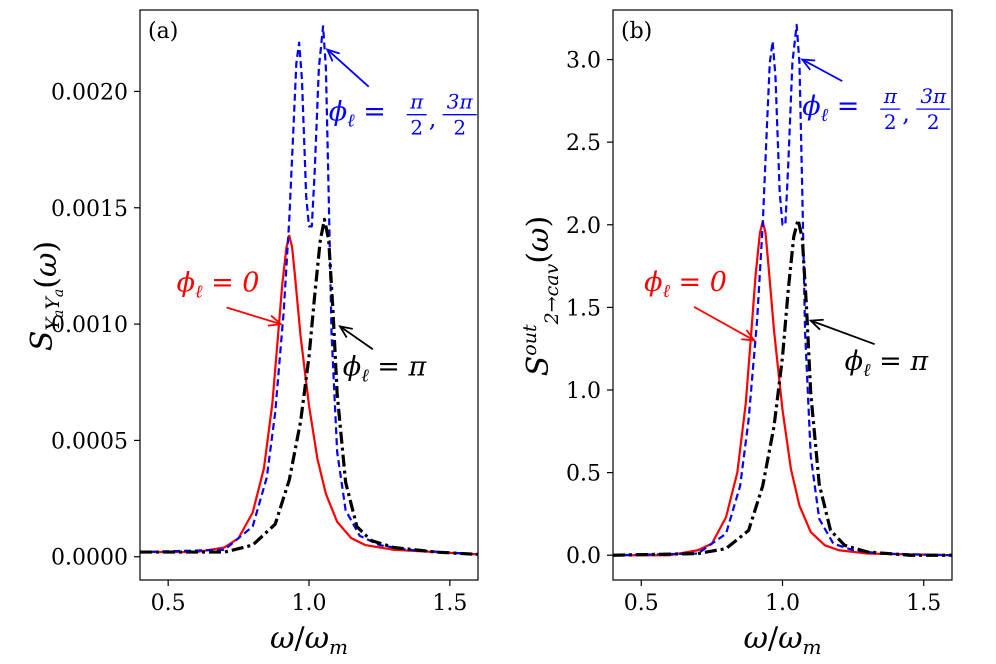  I want to click on y-axis-label-text: Sout2→cav(ω), so click(541, 296).